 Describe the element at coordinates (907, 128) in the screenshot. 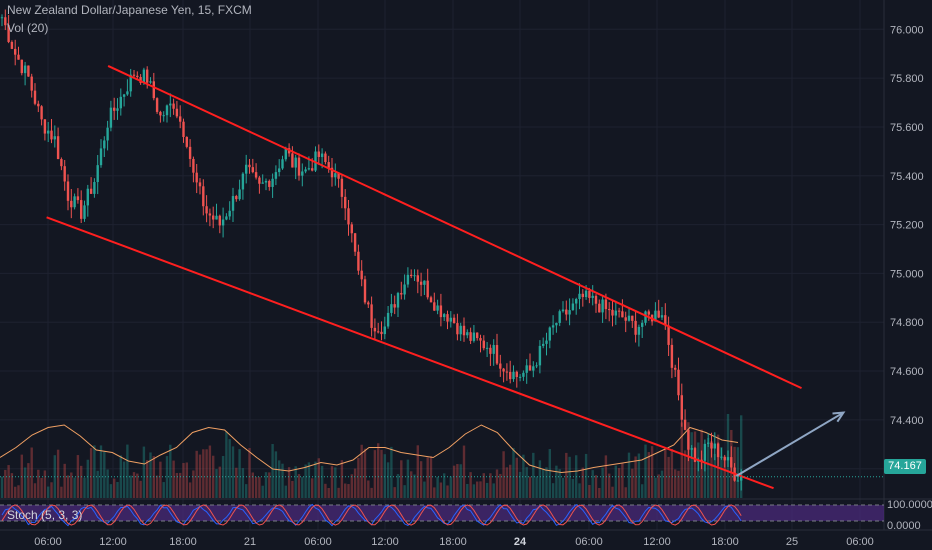

I see `price-tick-label: 75.600` at that location.